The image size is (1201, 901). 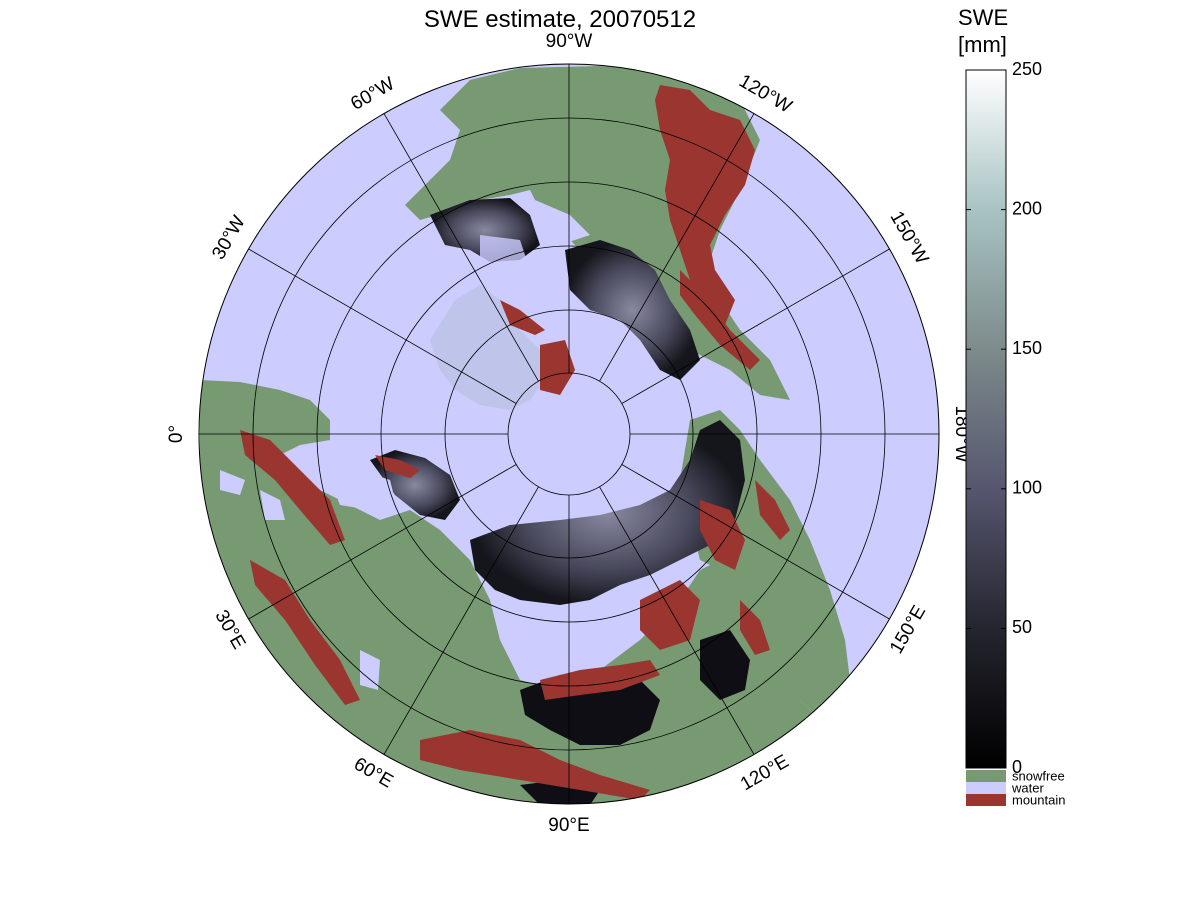 What do you see at coordinates (986, 419) in the screenshot?
I see `colorbar-gradient` at bounding box center [986, 419].